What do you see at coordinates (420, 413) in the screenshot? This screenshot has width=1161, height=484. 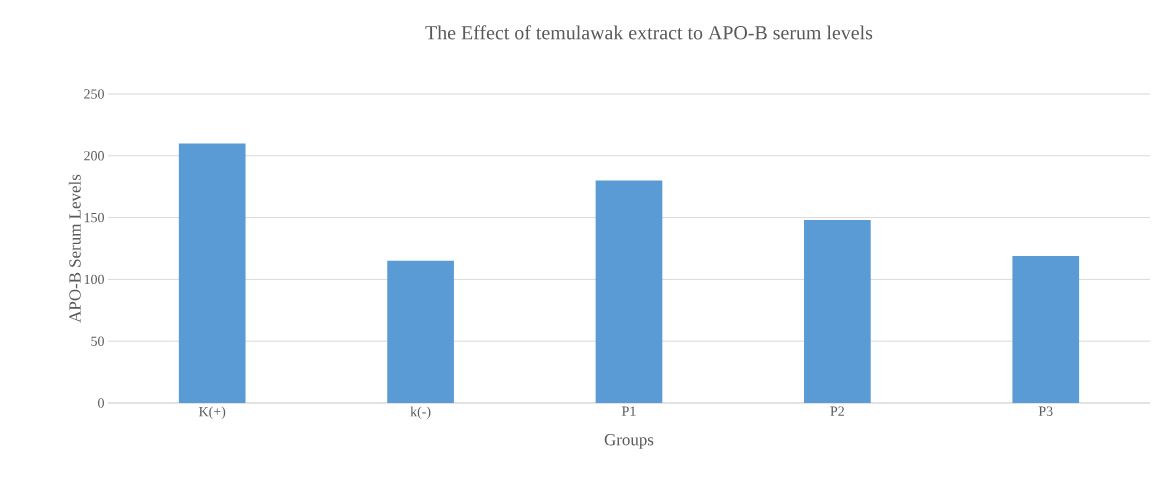 I see `x-tick-label: k(-)` at bounding box center [420, 413].